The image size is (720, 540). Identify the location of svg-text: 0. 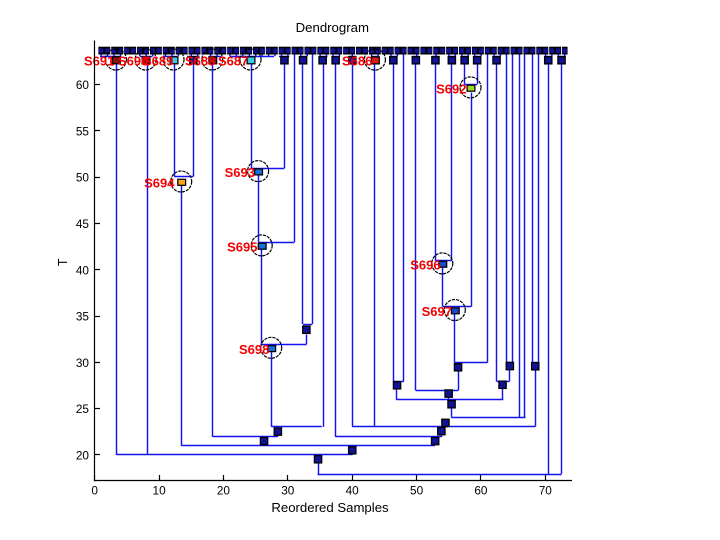
(94, 491).